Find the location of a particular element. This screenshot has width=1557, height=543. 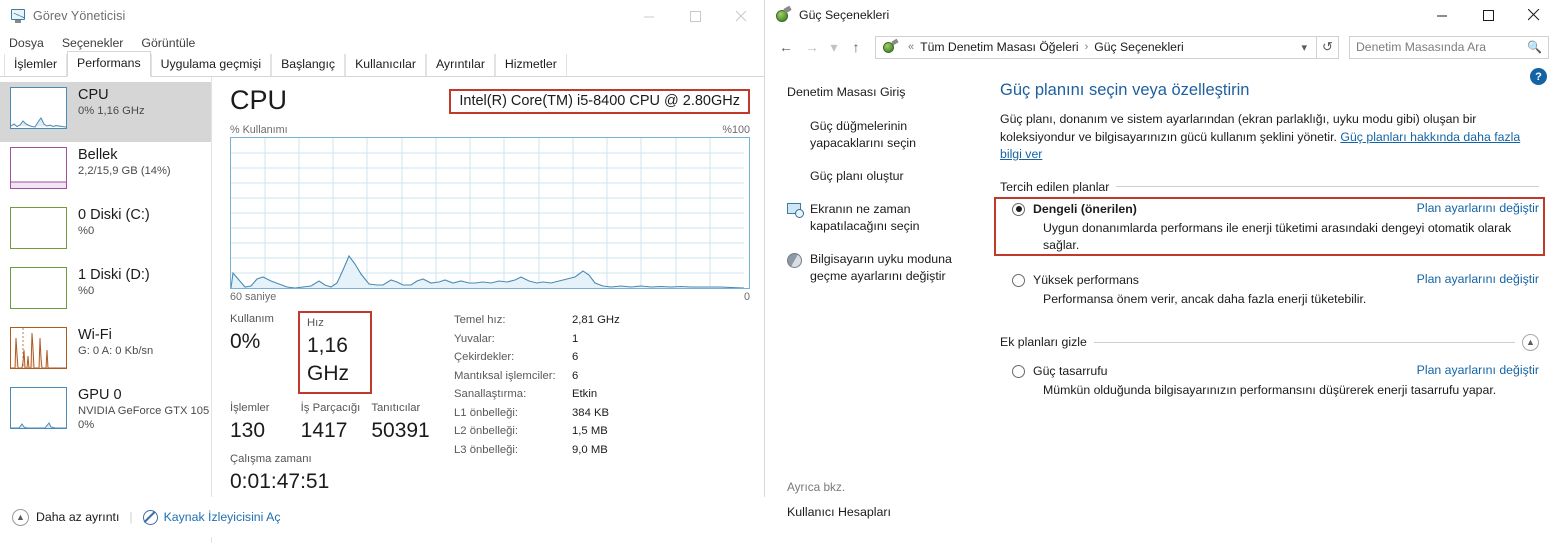

refresh-icon: ↺ is located at coordinates (1328, 47).